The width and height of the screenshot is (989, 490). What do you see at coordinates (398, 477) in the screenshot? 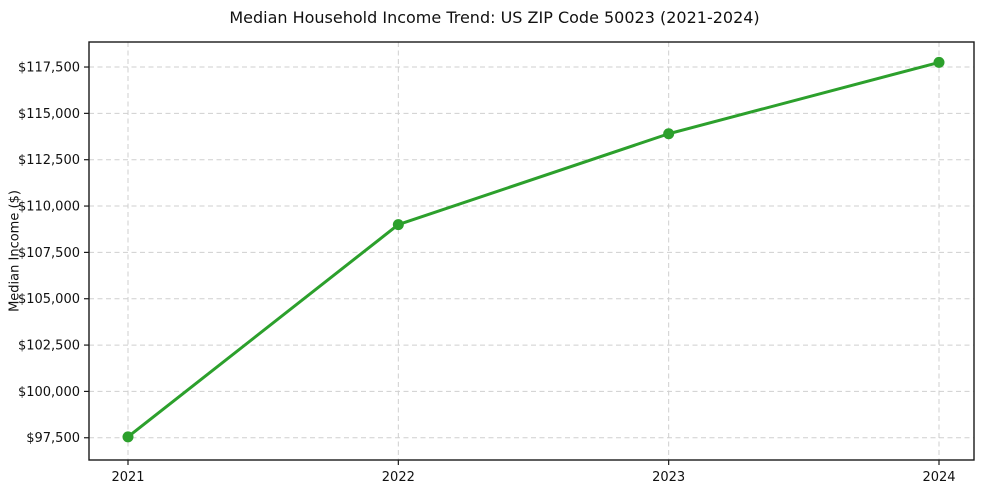
I see `x-tick-label: 2022` at bounding box center [398, 477].